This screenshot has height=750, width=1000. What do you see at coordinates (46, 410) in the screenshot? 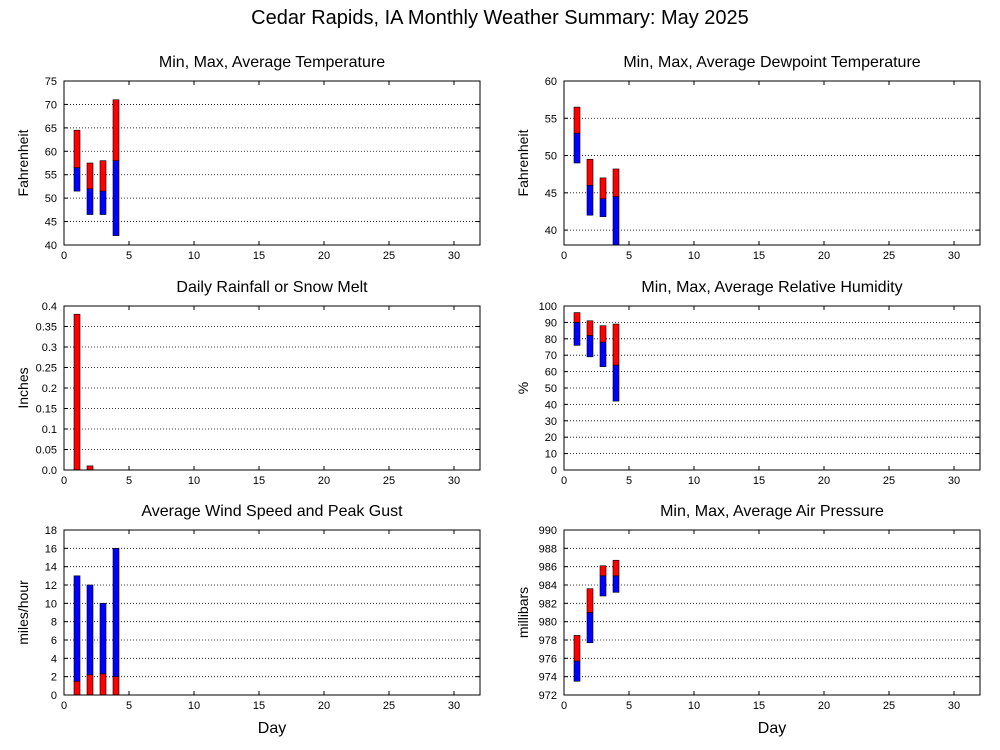
I see `y-tick-label: 0.15` at bounding box center [46, 410].